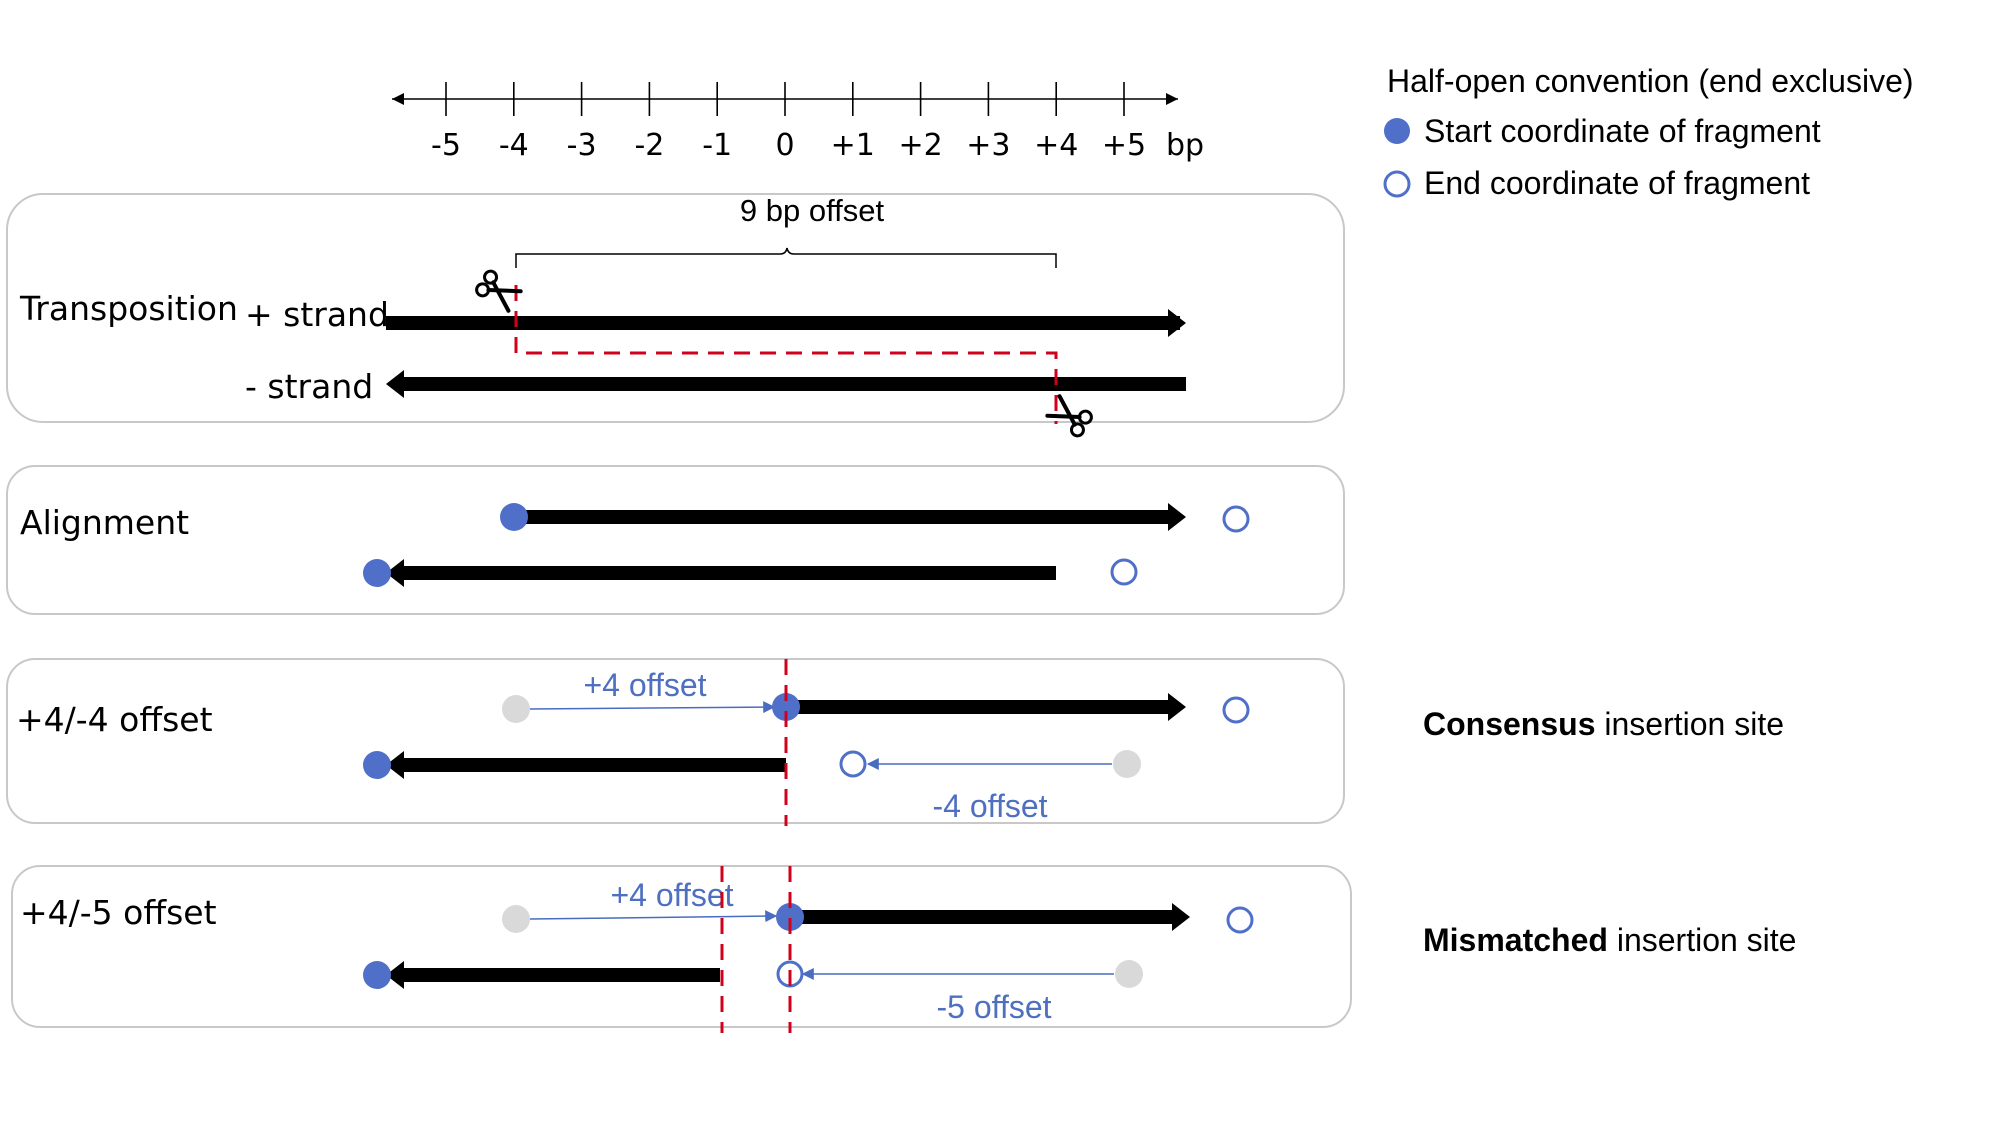 This screenshot has width=2000, height=1125. I want to click on minus-offset-label: -5 offset, so click(993, 1007).